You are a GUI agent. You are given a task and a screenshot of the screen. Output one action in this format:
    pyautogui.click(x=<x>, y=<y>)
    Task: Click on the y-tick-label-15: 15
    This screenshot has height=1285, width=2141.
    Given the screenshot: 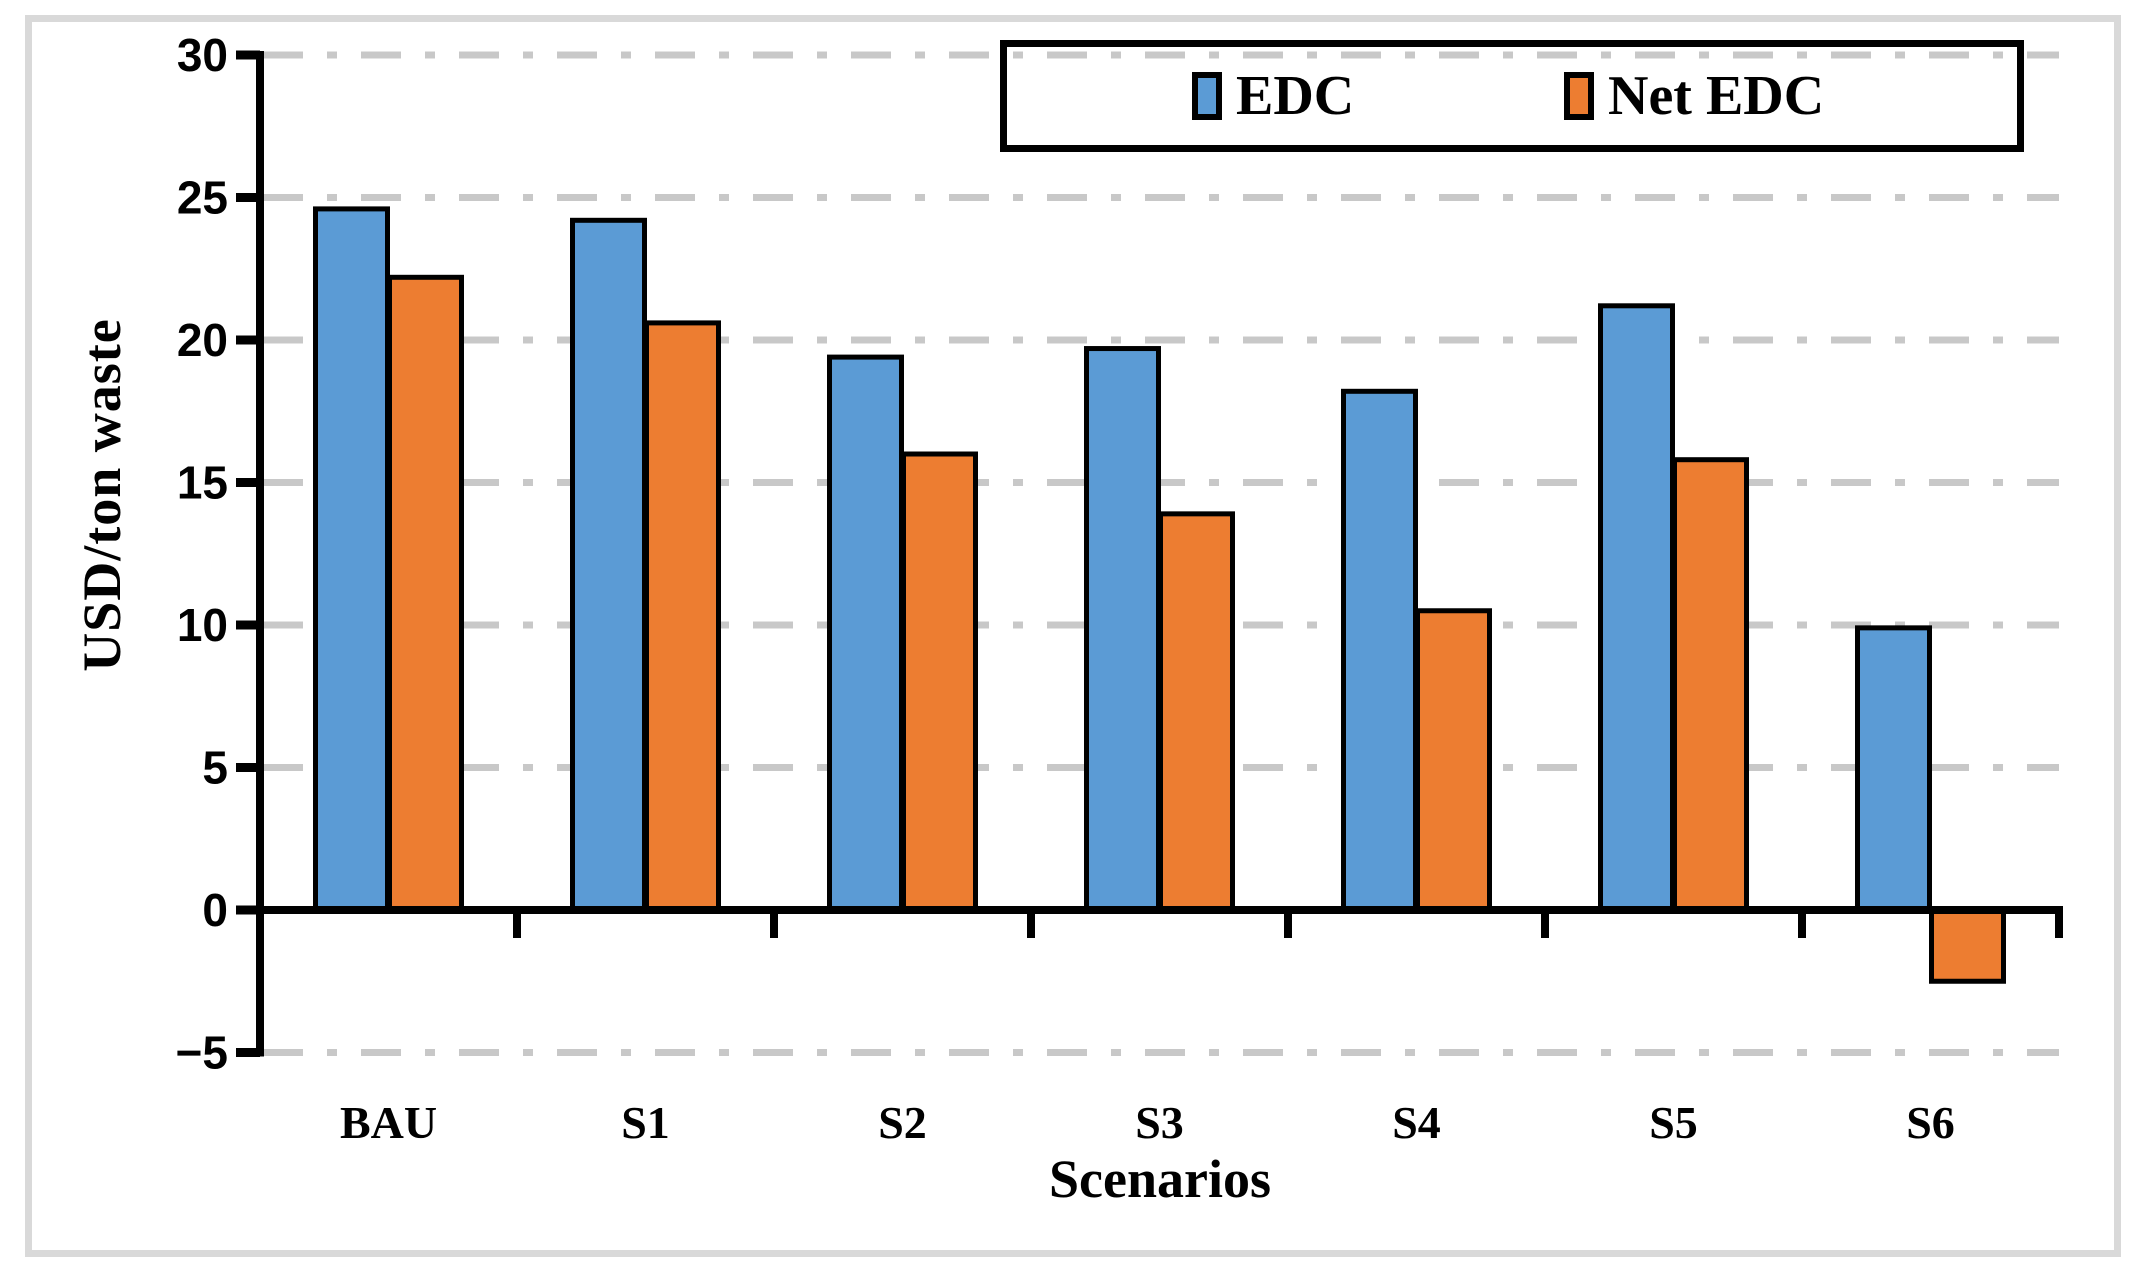 What is the action you would take?
    pyautogui.click(x=202, y=483)
    